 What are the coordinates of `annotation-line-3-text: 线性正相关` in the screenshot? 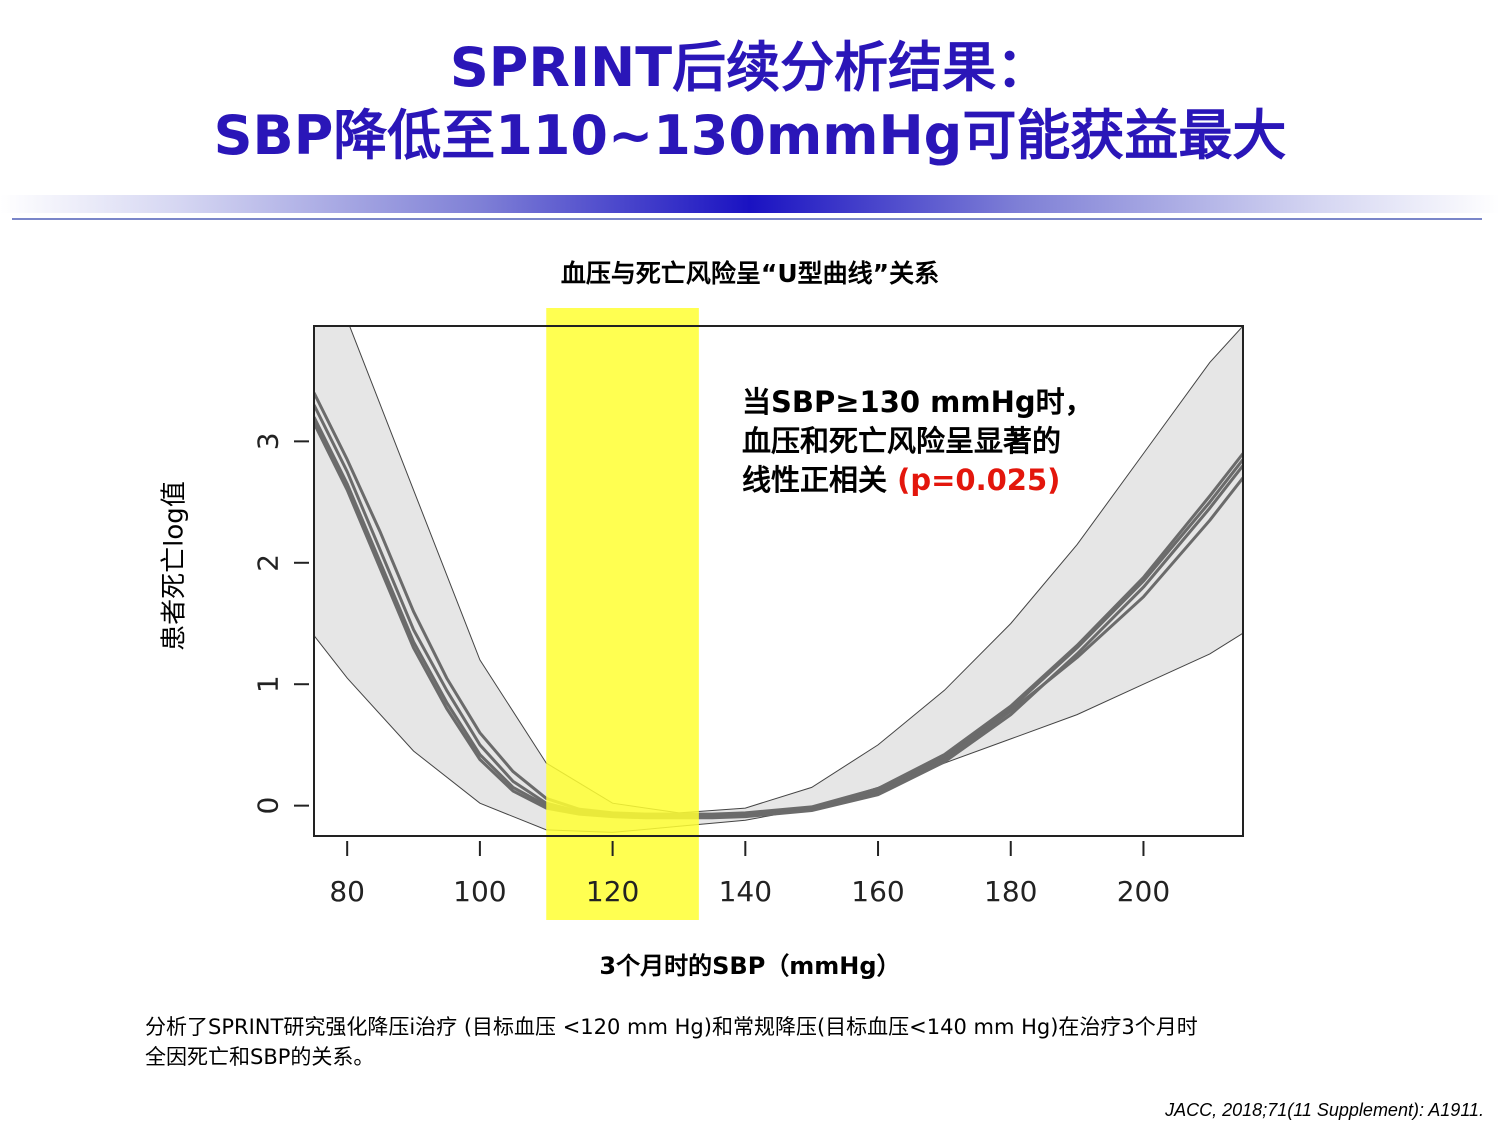 It's located at (820, 480).